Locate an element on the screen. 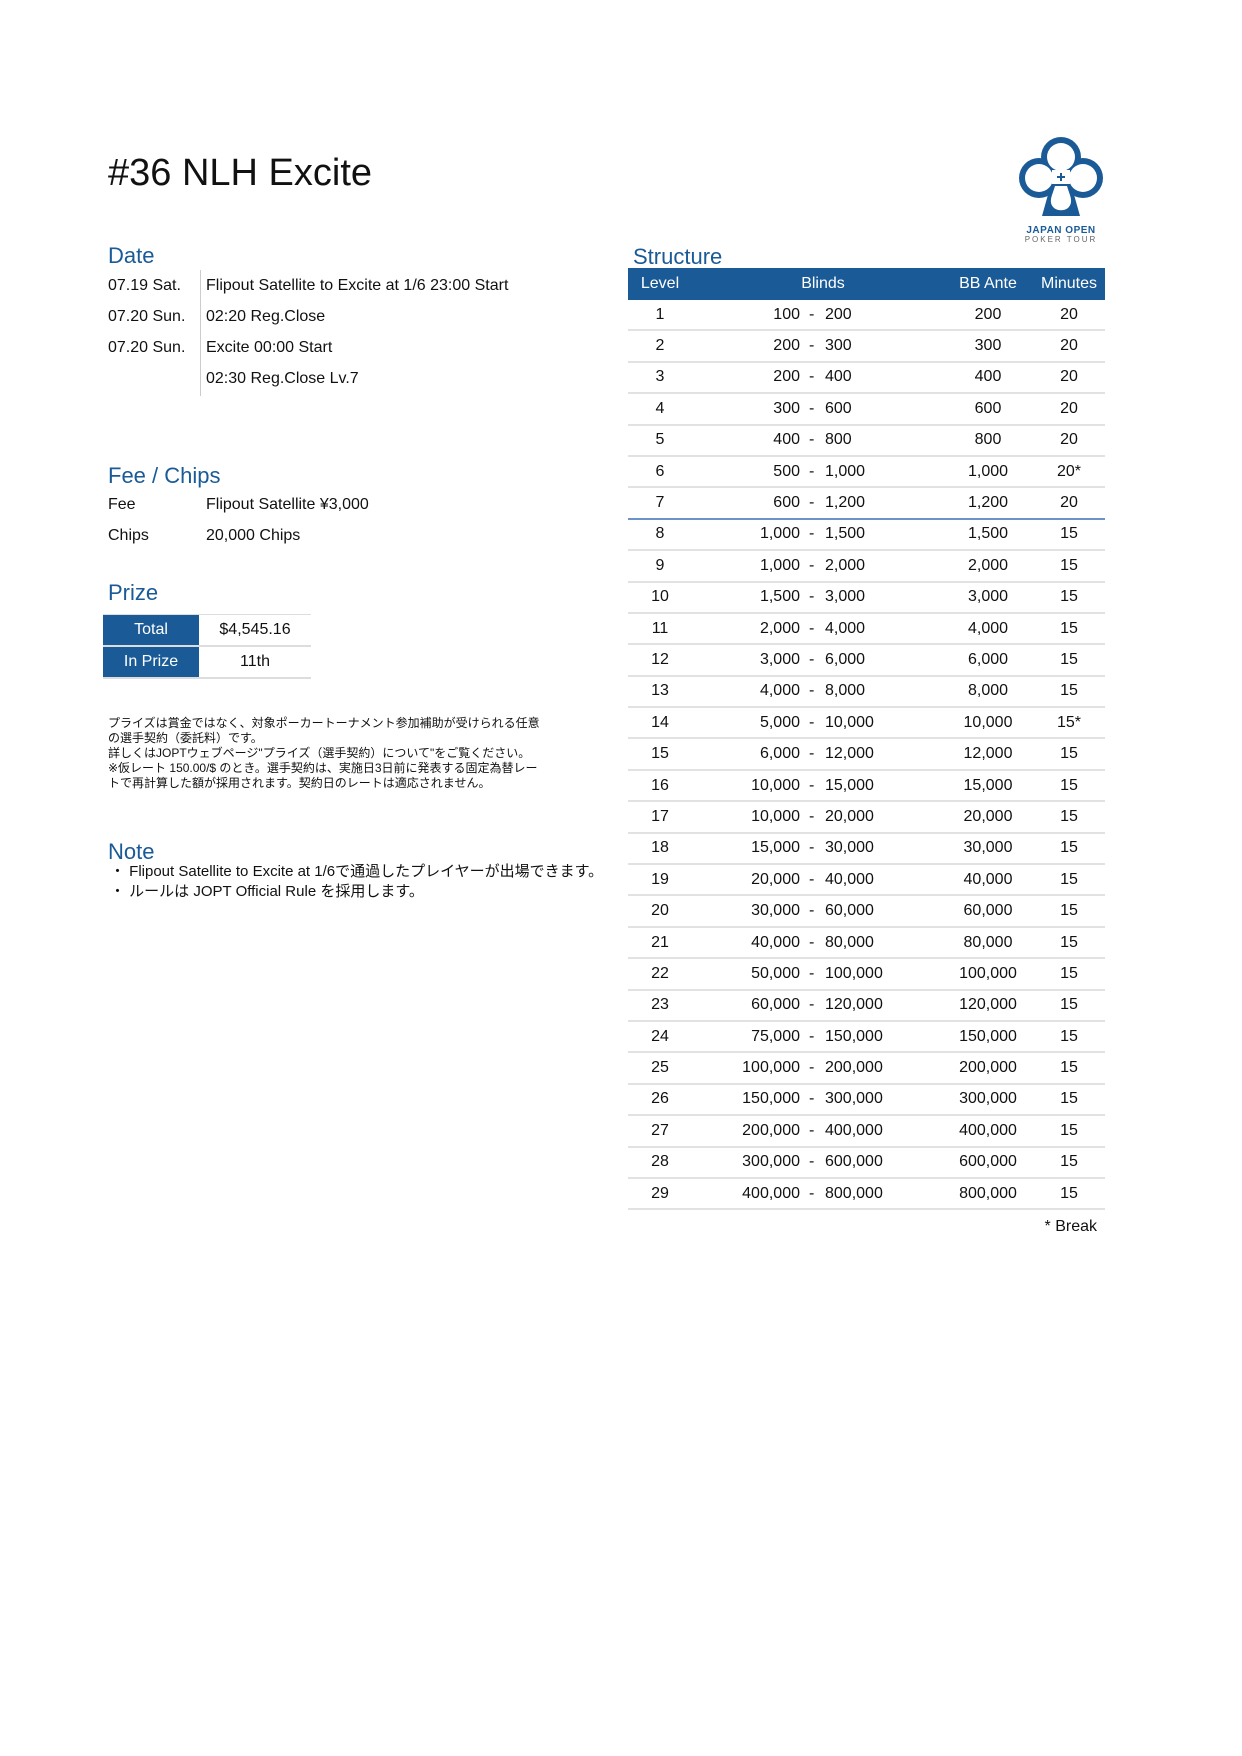 The image size is (1242, 1756). ante-cell: 80,000 is located at coordinates (988, 942).